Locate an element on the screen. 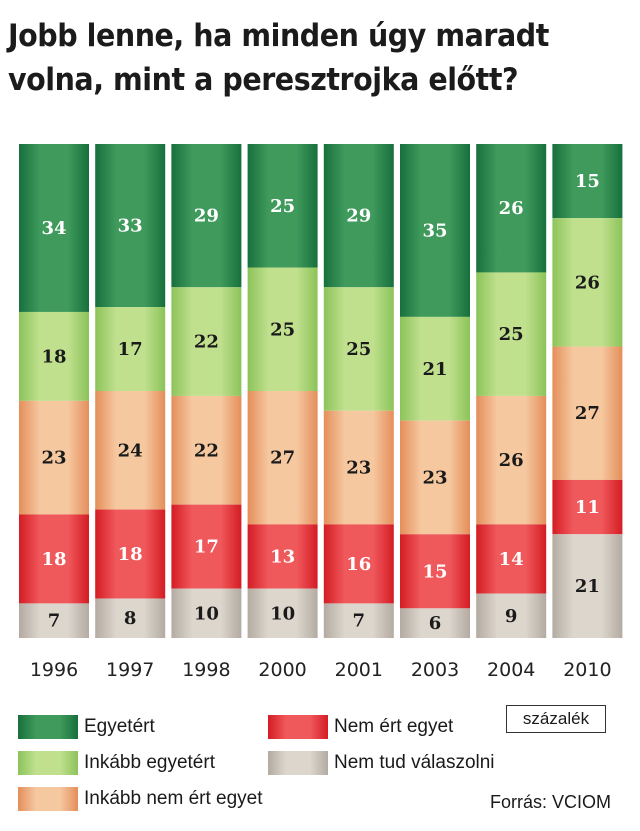  value-label-2001-series-1: 25 is located at coordinates (358, 349).